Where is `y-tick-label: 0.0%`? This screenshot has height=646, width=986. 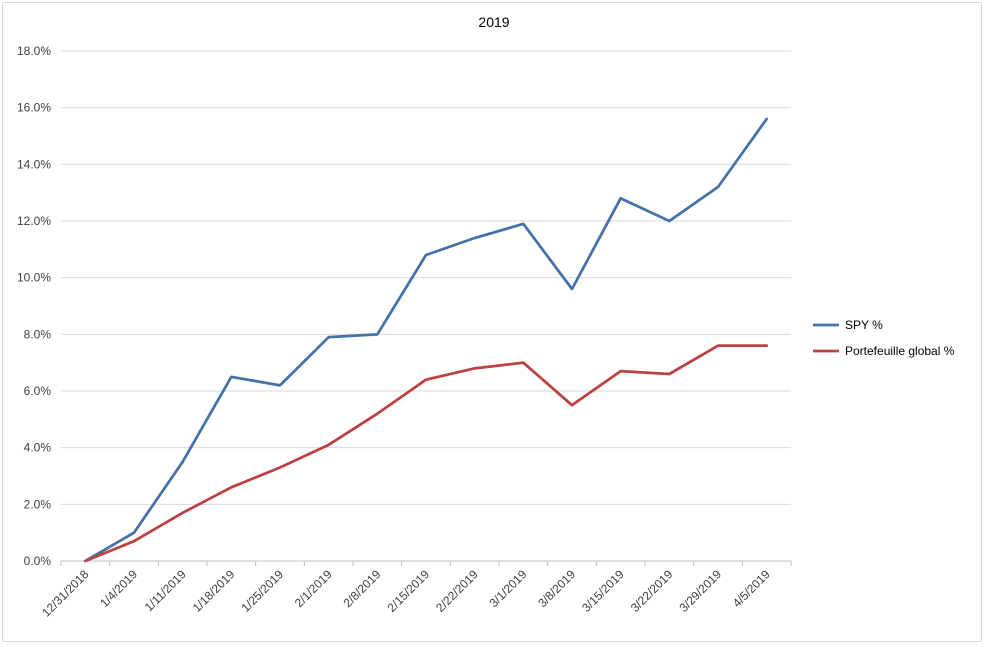 y-tick-label: 0.0% is located at coordinates (38, 561).